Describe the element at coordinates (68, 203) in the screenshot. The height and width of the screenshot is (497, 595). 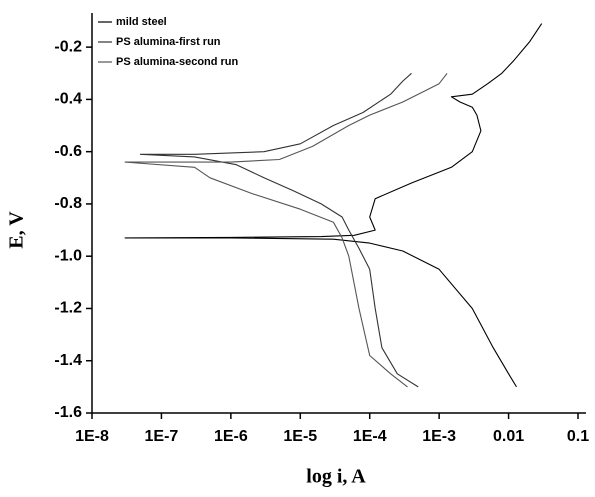
I see `y-tick-label: -0.8` at that location.